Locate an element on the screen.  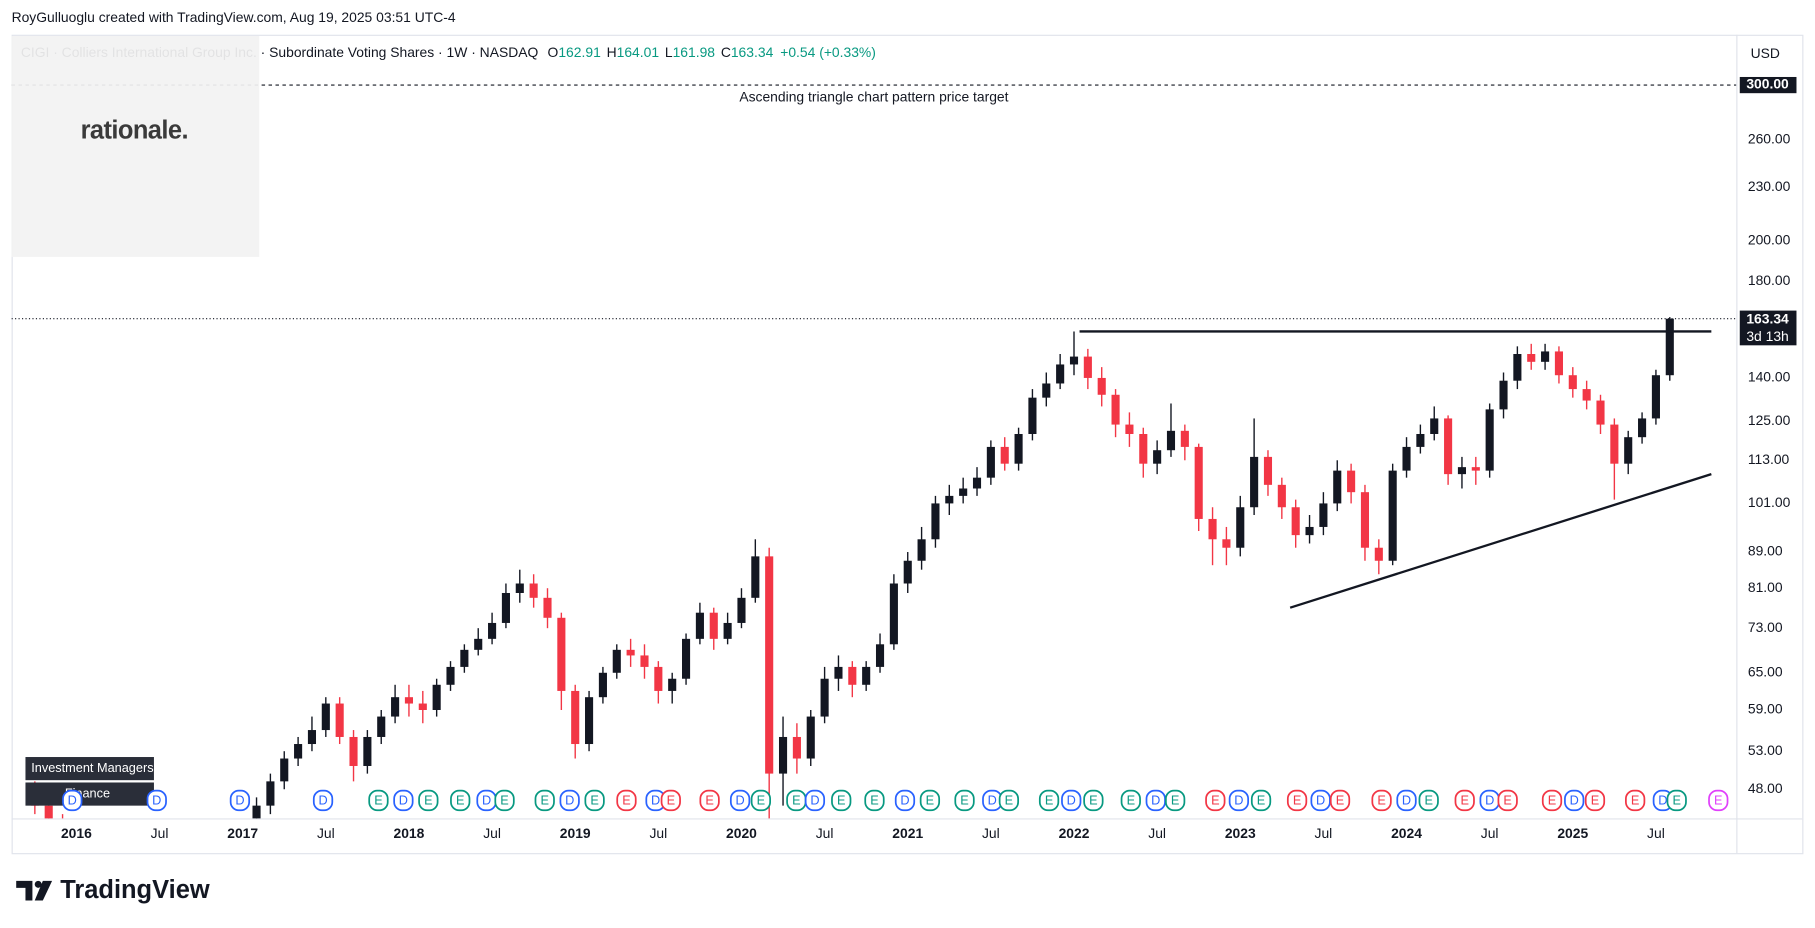
x-tick-label: 2020 is located at coordinates (741, 833).